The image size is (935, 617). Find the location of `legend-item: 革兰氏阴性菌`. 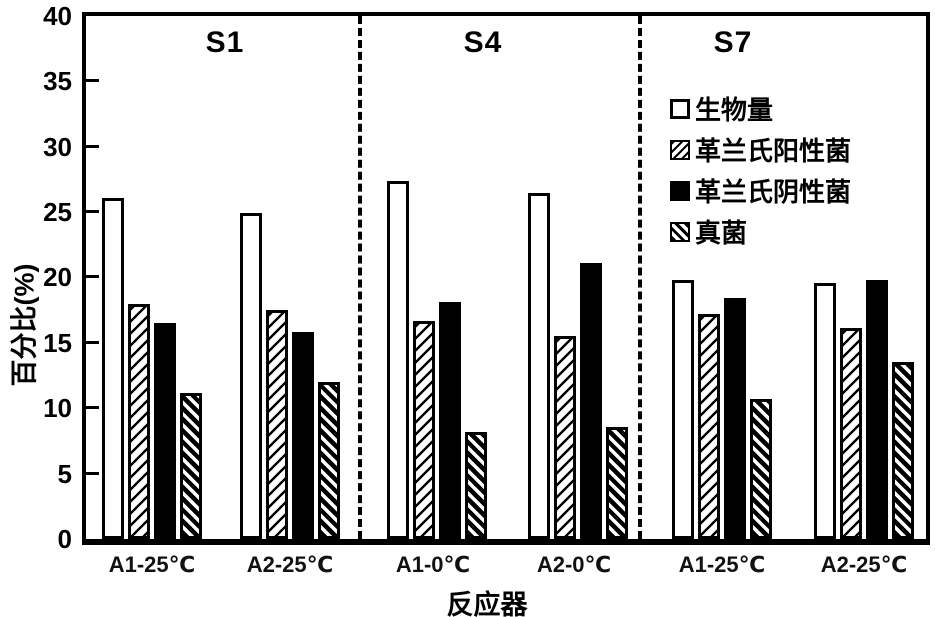

legend-item: 革兰氏阴性菌 is located at coordinates (760, 190).